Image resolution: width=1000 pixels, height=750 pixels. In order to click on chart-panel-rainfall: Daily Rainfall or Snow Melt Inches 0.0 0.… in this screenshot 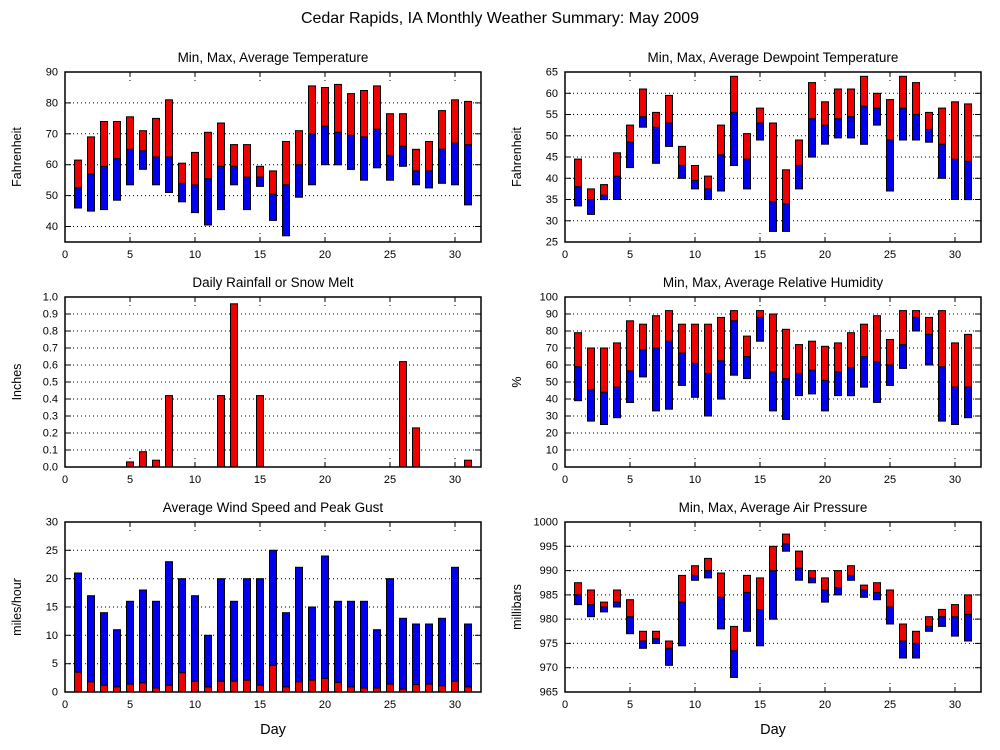, I will do `click(252, 378)`.